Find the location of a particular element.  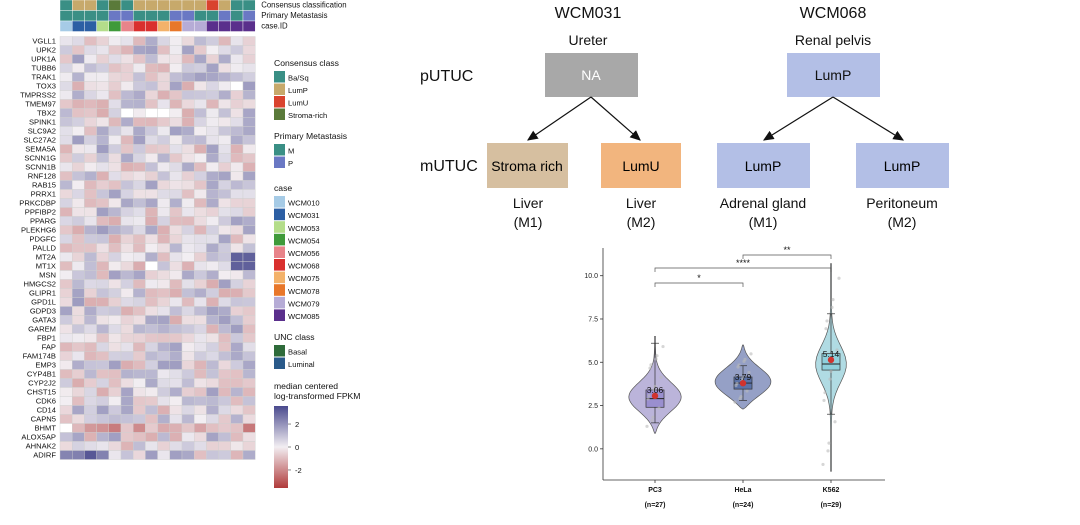

met-code: (M1) is located at coordinates (528, 222).